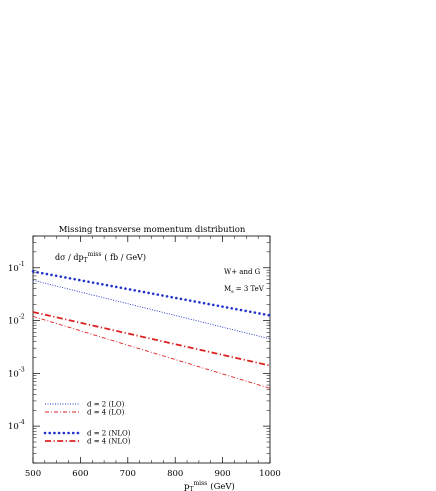 This screenshot has height=491, width=436. Describe the element at coordinates (128, 474) in the screenshot. I see `x-tick-label: 700` at that location.